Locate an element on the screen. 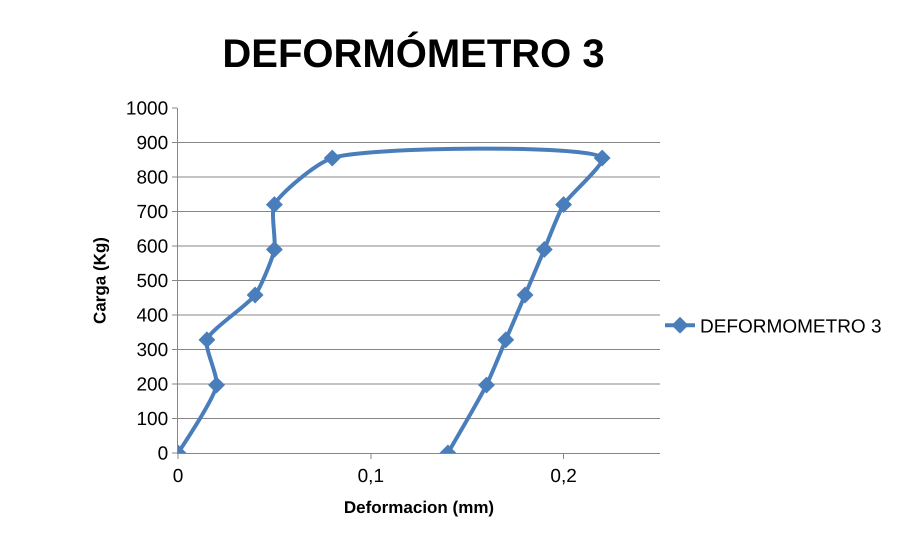 This screenshot has height=559, width=899. y-tick-label: 800 is located at coordinates (152, 178).